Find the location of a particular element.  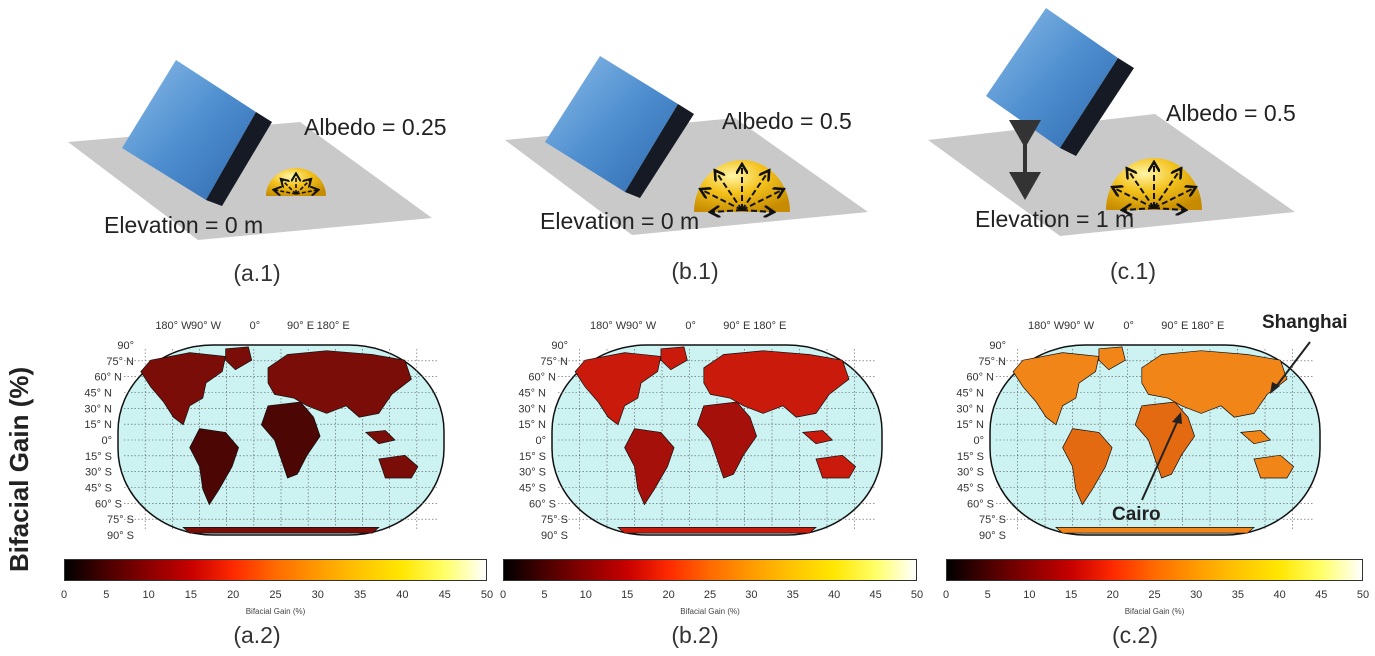

map-caption: (b.2) is located at coordinates (695, 635).